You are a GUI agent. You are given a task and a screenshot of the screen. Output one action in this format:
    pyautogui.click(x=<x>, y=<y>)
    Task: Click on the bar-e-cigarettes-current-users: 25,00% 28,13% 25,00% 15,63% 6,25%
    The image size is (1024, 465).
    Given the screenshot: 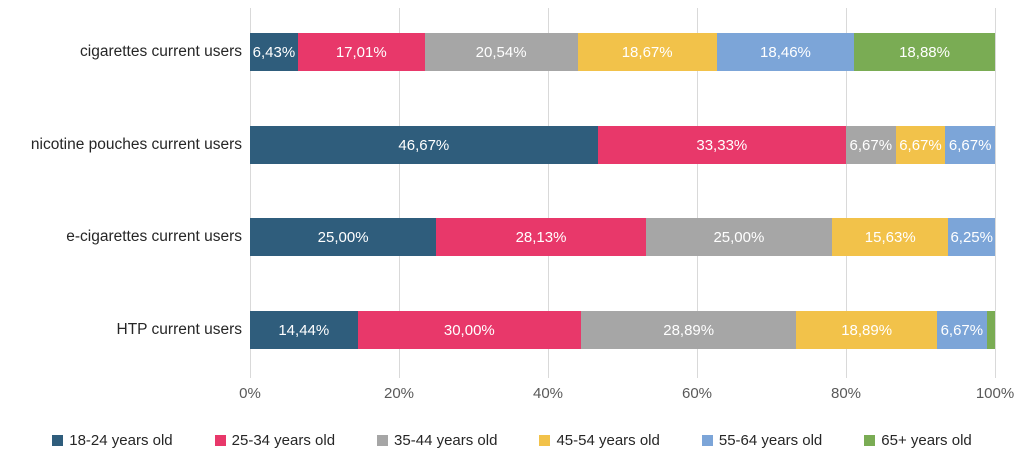 What is the action you would take?
    pyautogui.click(x=622, y=237)
    